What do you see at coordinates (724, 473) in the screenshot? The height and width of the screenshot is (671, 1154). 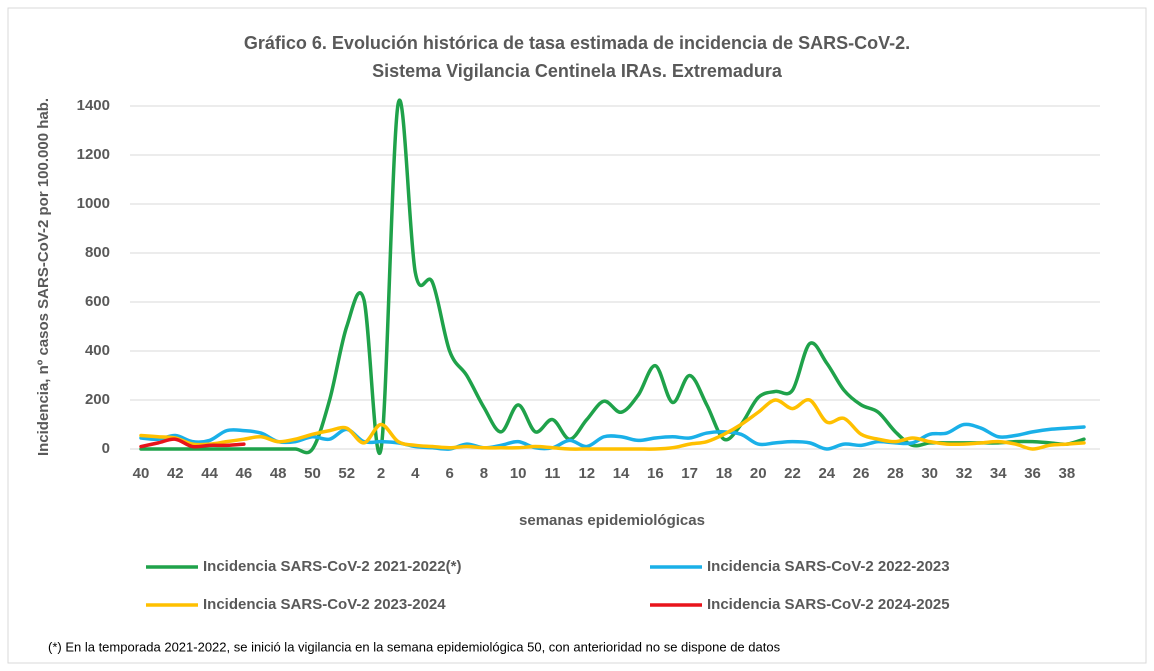 I see `x-tick-label: 18` at bounding box center [724, 473].